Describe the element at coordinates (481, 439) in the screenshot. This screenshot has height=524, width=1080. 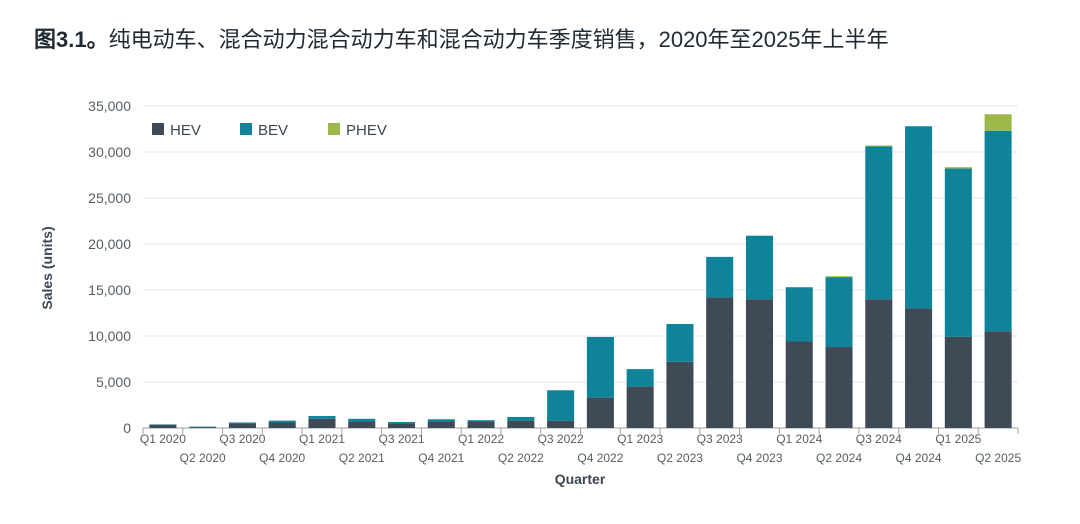
I see `x-tick-label: Q1 2022` at that location.